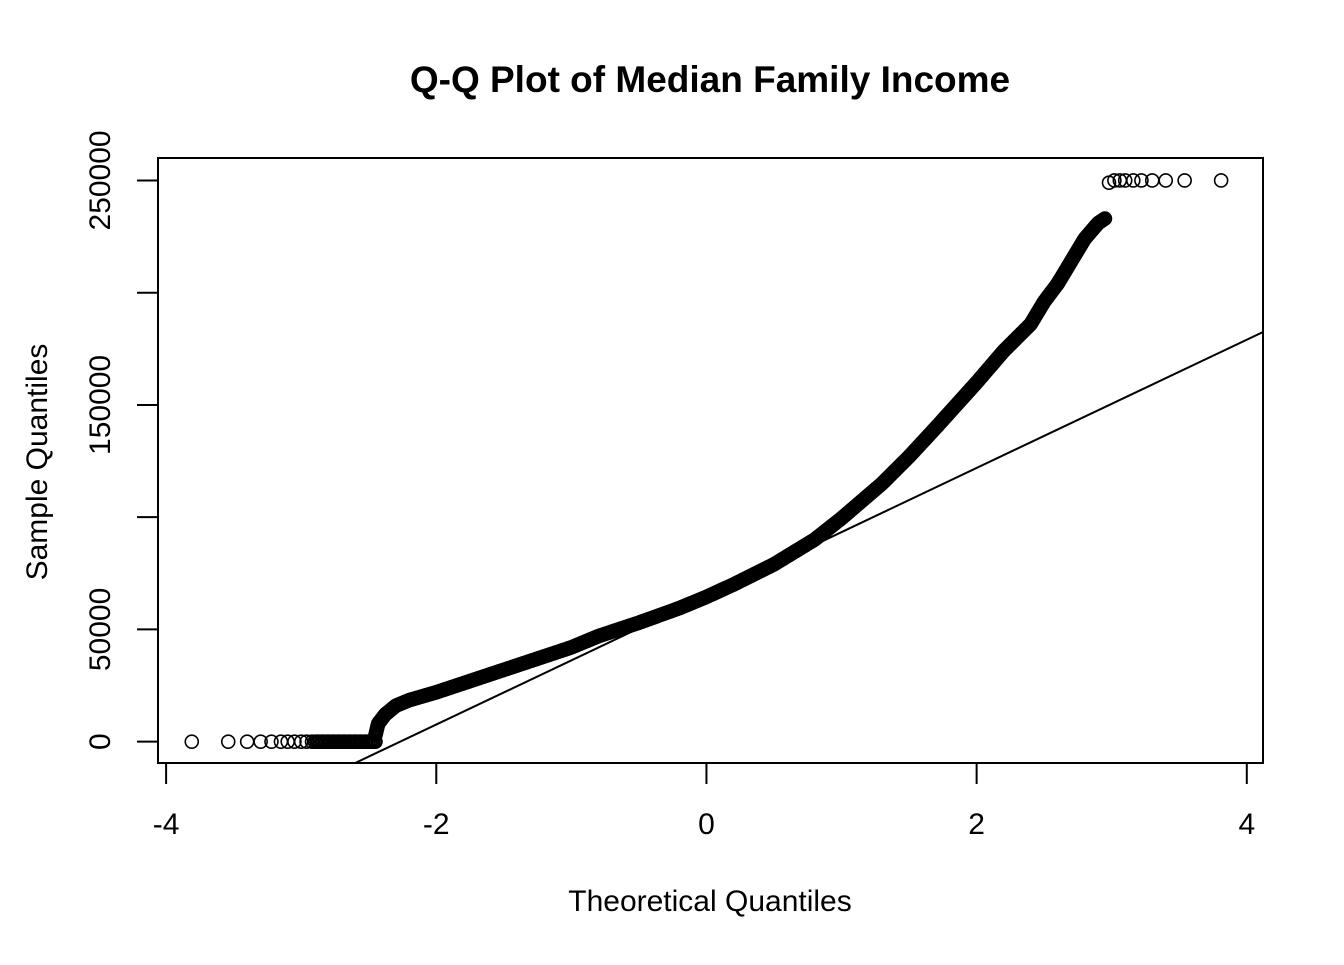  I want to click on x-tick-label: -2, so click(436, 824).